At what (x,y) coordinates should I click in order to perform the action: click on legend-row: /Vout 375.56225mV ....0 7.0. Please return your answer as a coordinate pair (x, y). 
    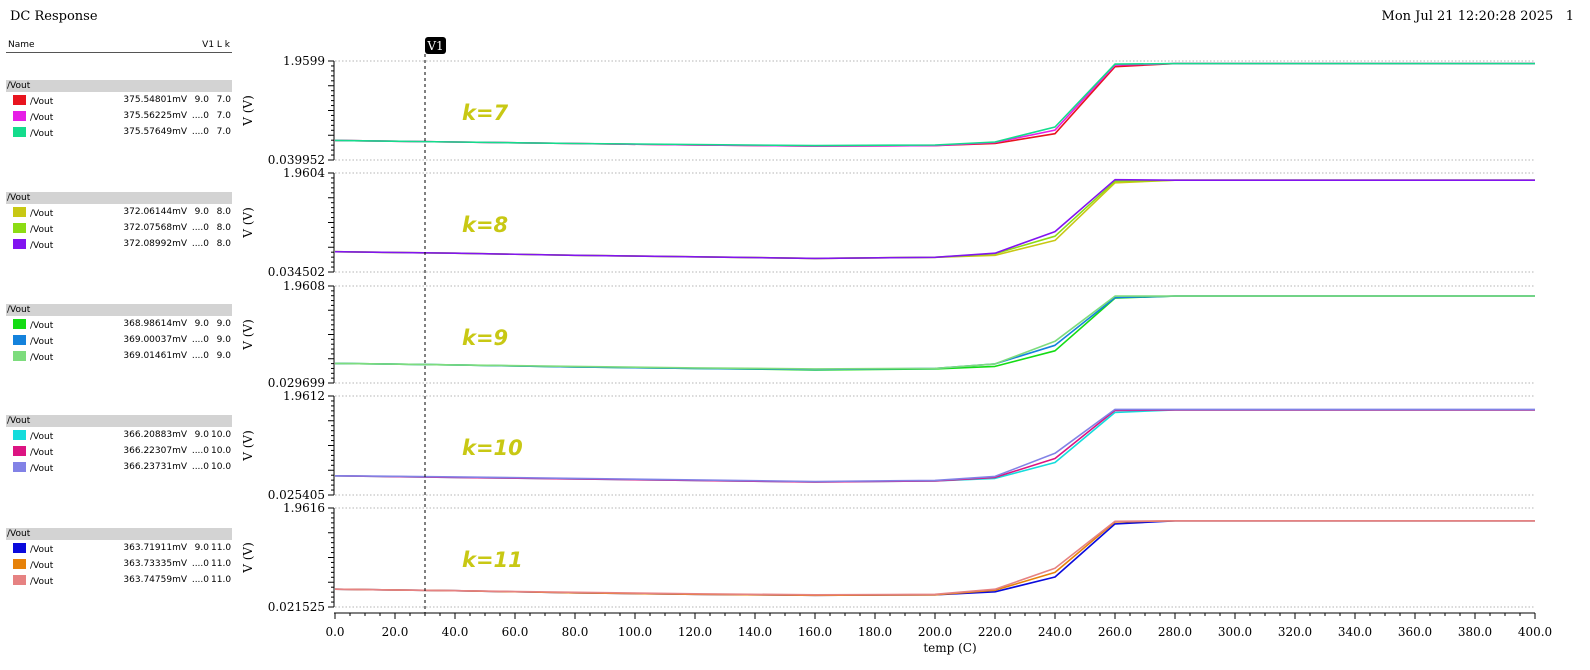
    Looking at the image, I should click on (119, 116).